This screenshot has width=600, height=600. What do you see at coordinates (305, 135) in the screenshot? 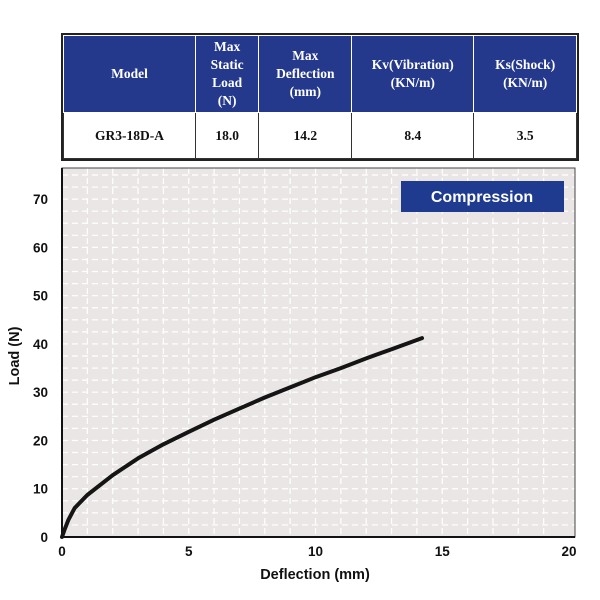
I see `cell-max-deflection: 14.2` at bounding box center [305, 135].